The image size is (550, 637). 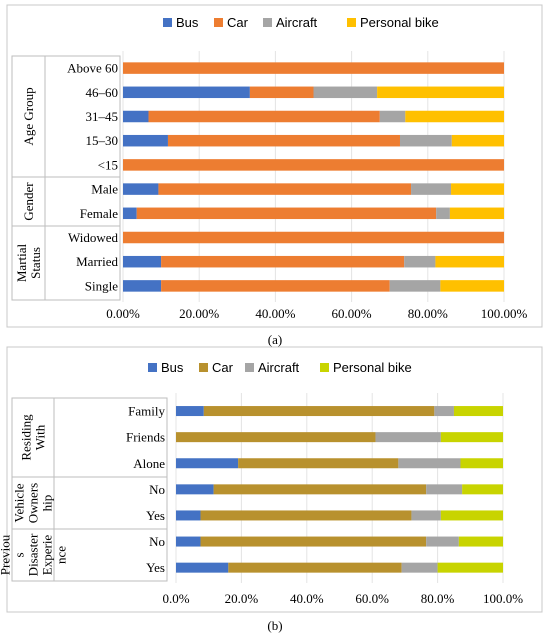 What do you see at coordinates (199, 313) in the screenshot?
I see `x-tick-label: 20.00%` at bounding box center [199, 313].